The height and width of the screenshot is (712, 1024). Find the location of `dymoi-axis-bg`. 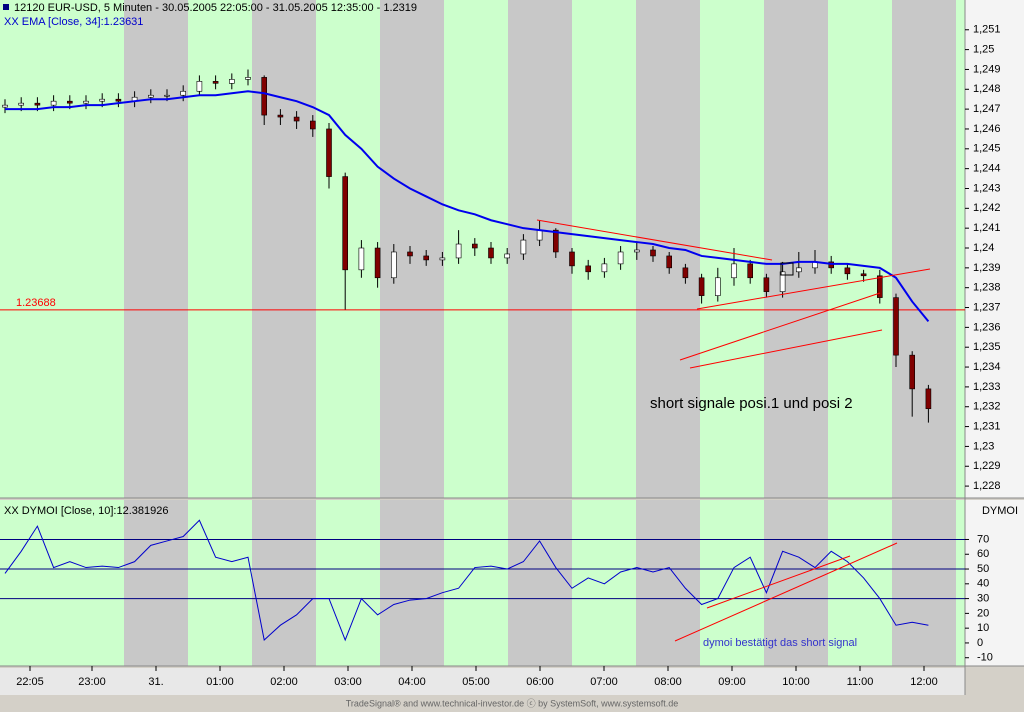

dymoi-axis-bg is located at coordinates (994, 583).